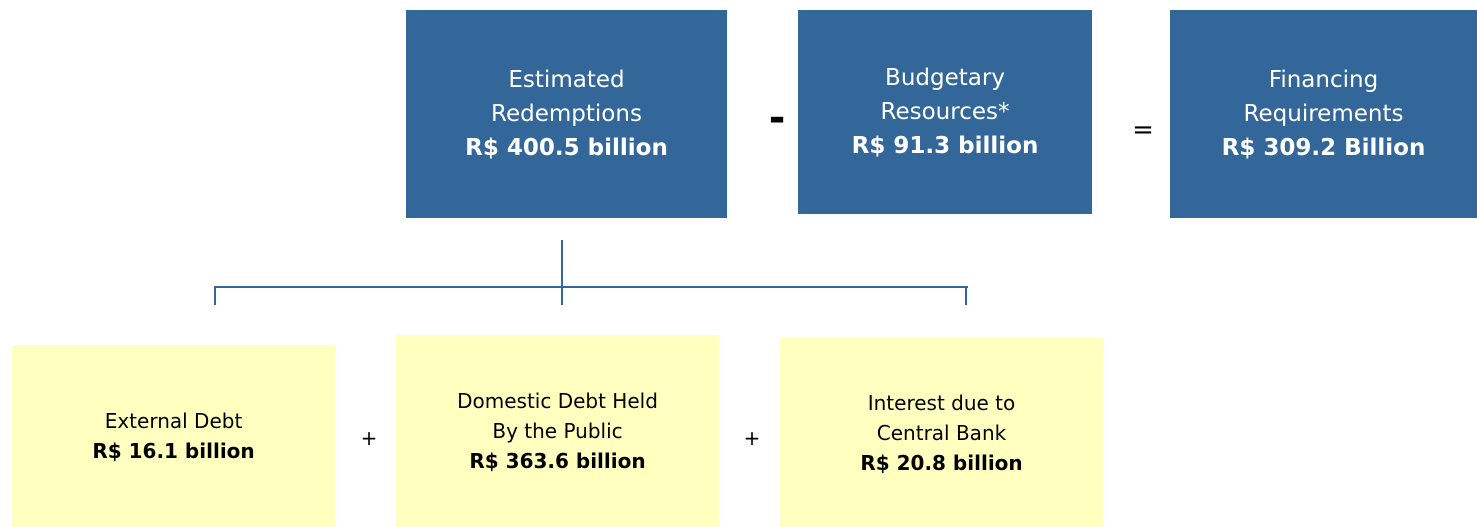 The height and width of the screenshot is (527, 1477). Describe the element at coordinates (1143, 130) in the screenshot. I see `operator: =` at that location.